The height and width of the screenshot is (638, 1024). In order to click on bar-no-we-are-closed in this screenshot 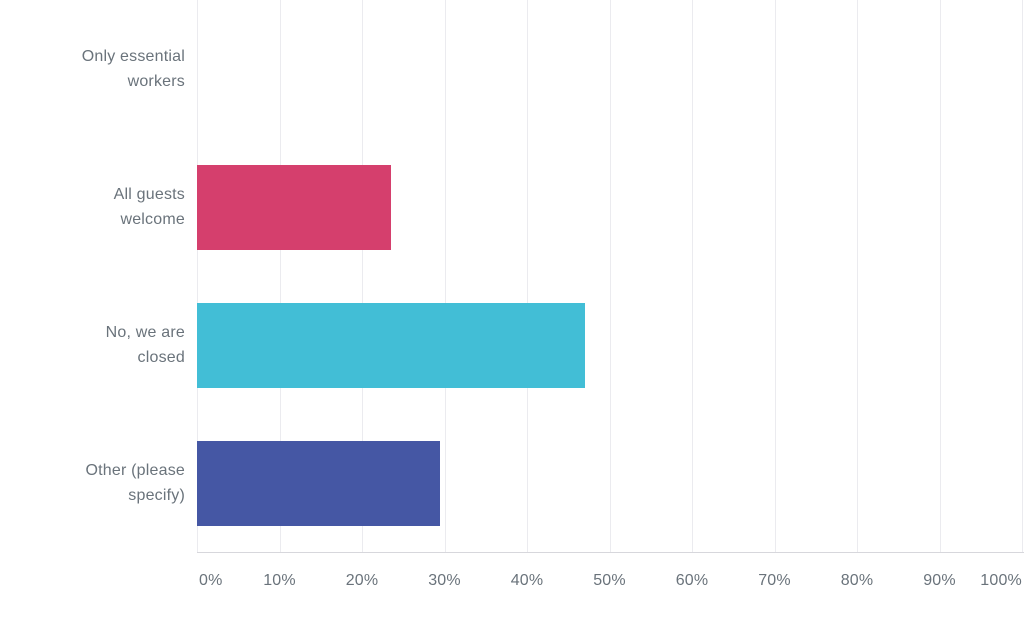, I will do `click(391, 345)`.